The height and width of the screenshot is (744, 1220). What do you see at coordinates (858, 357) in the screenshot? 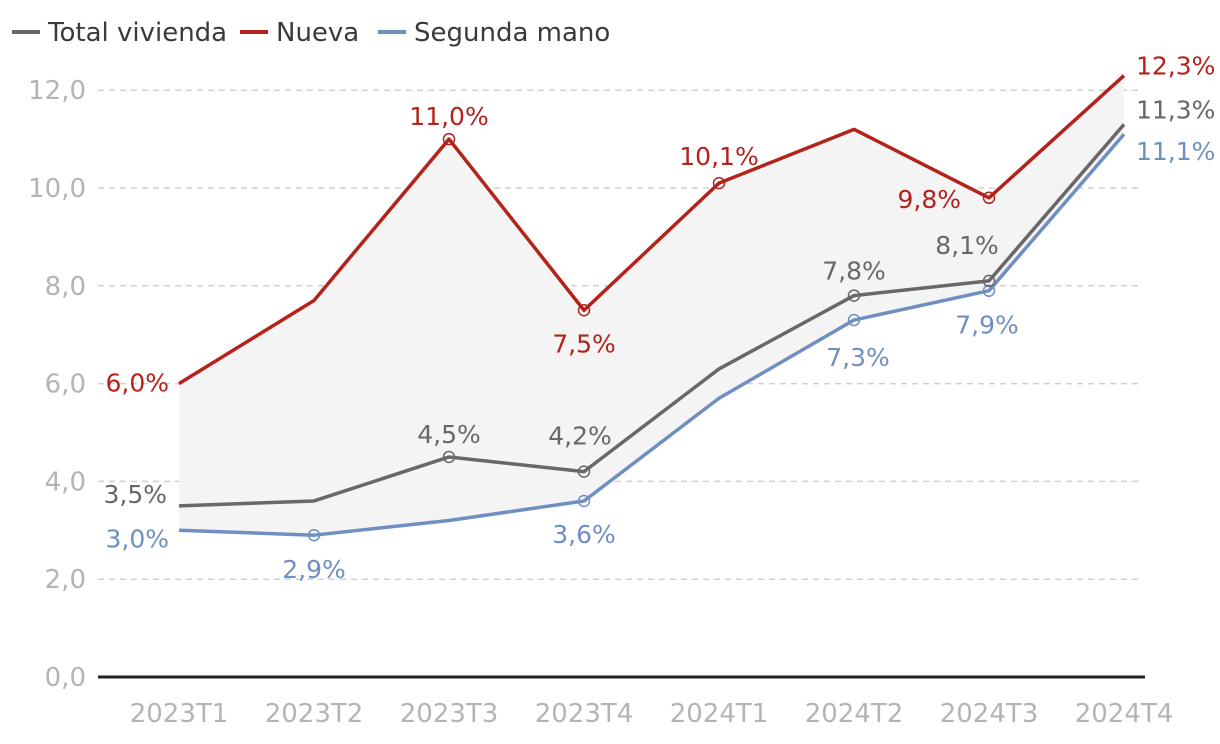
I see `data-label: 7,3%` at bounding box center [858, 357].